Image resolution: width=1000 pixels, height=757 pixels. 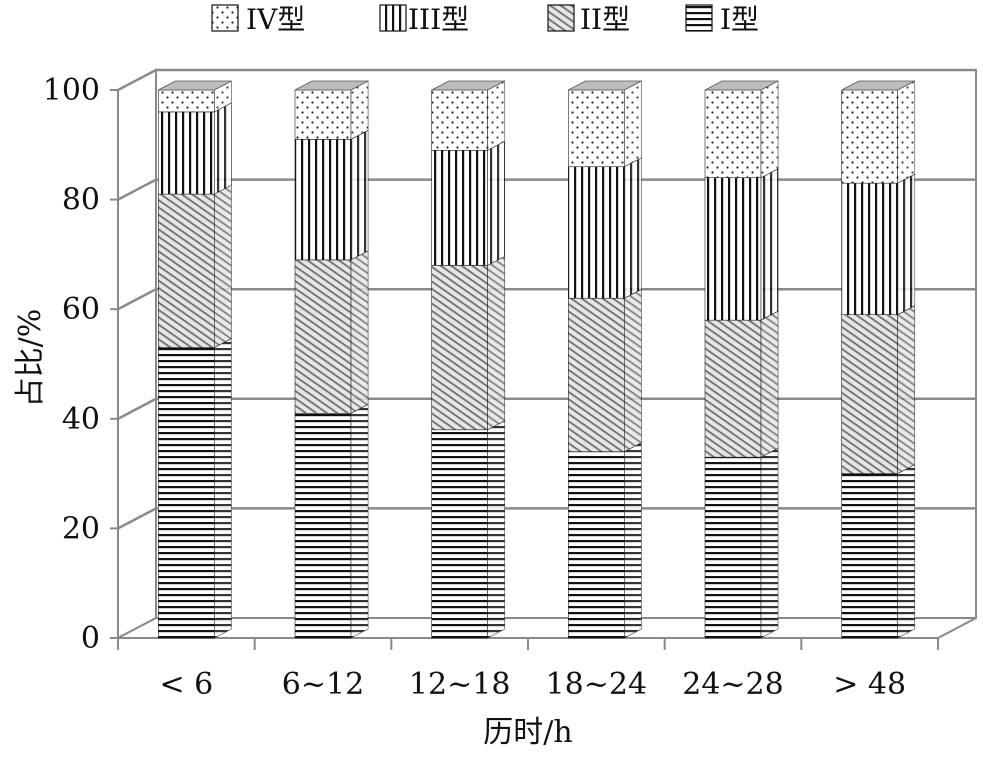 I want to click on legend-label-i: I型, so click(x=739, y=19).